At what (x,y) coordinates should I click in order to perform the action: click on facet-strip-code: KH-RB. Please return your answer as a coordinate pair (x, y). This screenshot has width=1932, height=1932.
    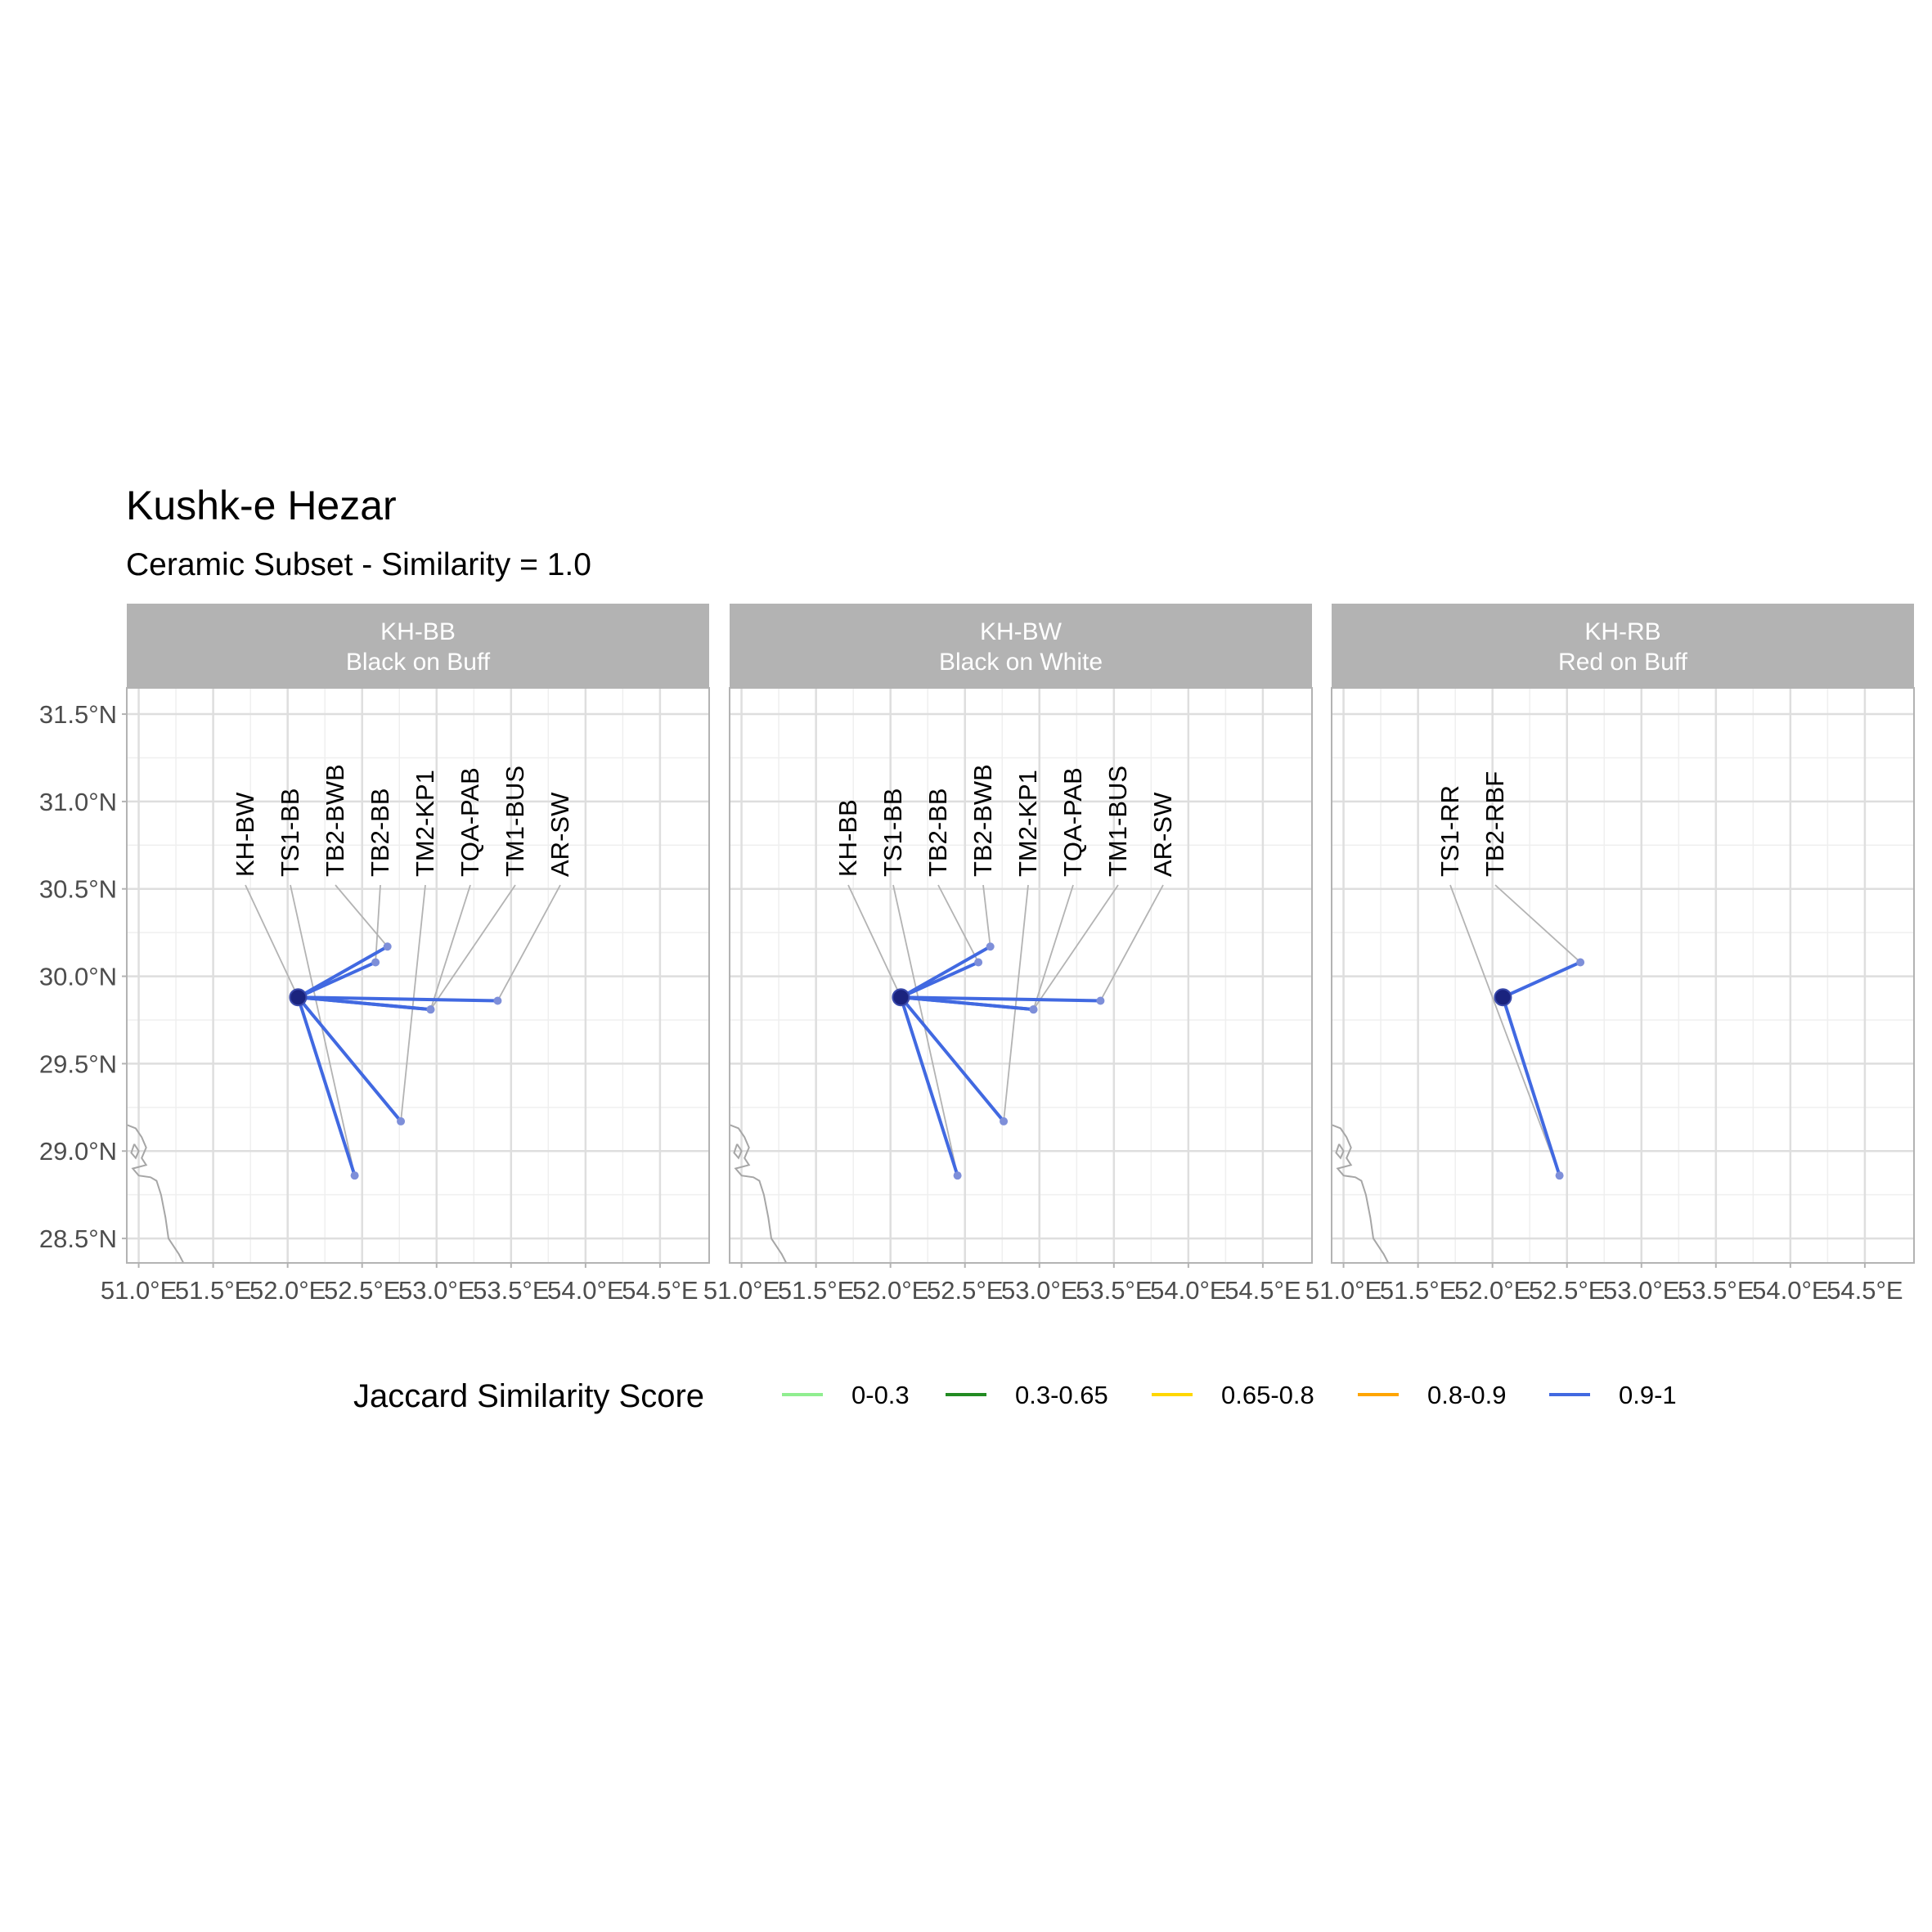
    Looking at the image, I should click on (1622, 632).